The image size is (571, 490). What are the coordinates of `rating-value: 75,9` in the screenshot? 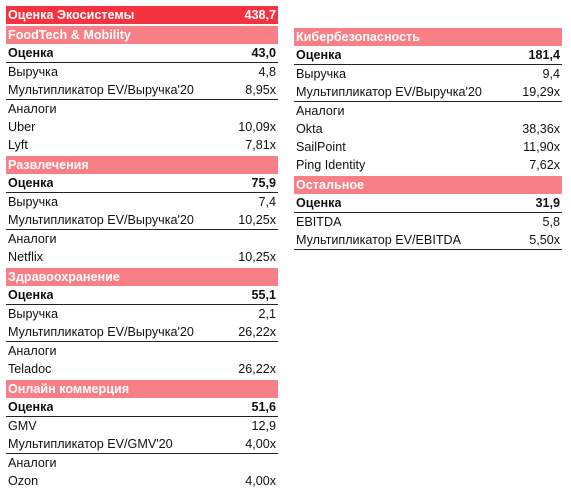 It's located at (263, 183).